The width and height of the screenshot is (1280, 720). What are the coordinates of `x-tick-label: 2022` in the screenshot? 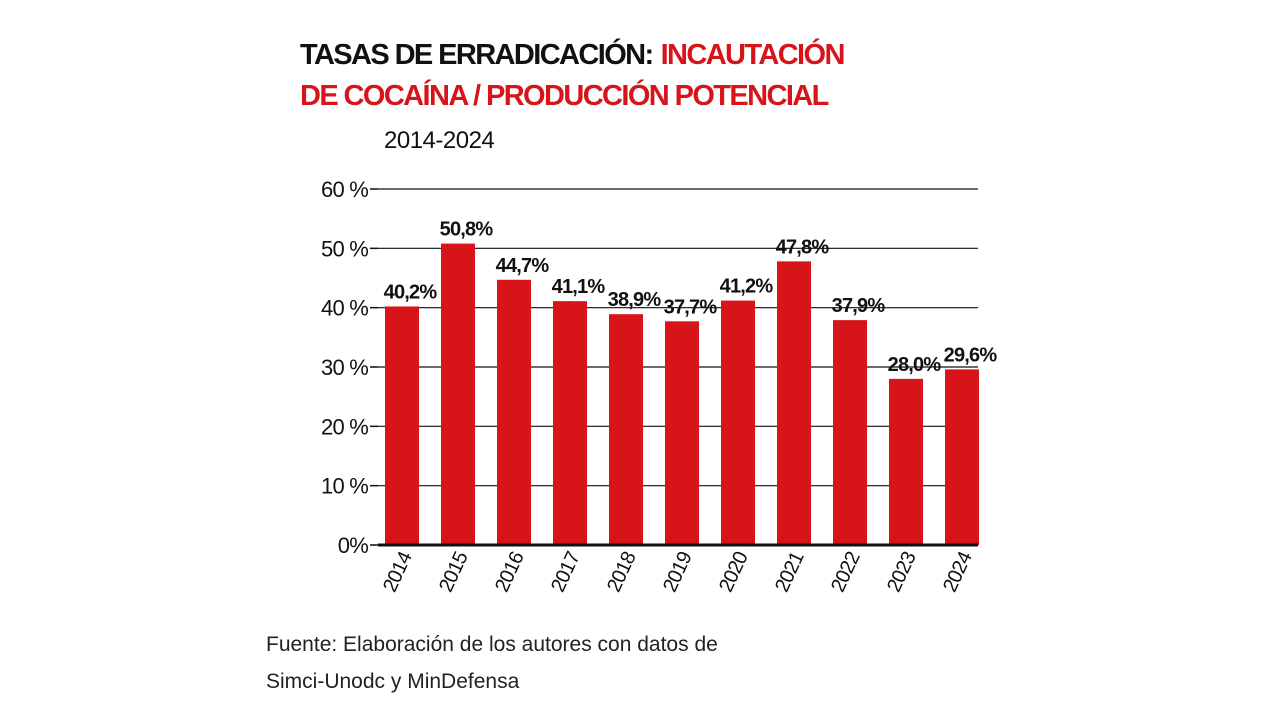 It's located at (846, 571).